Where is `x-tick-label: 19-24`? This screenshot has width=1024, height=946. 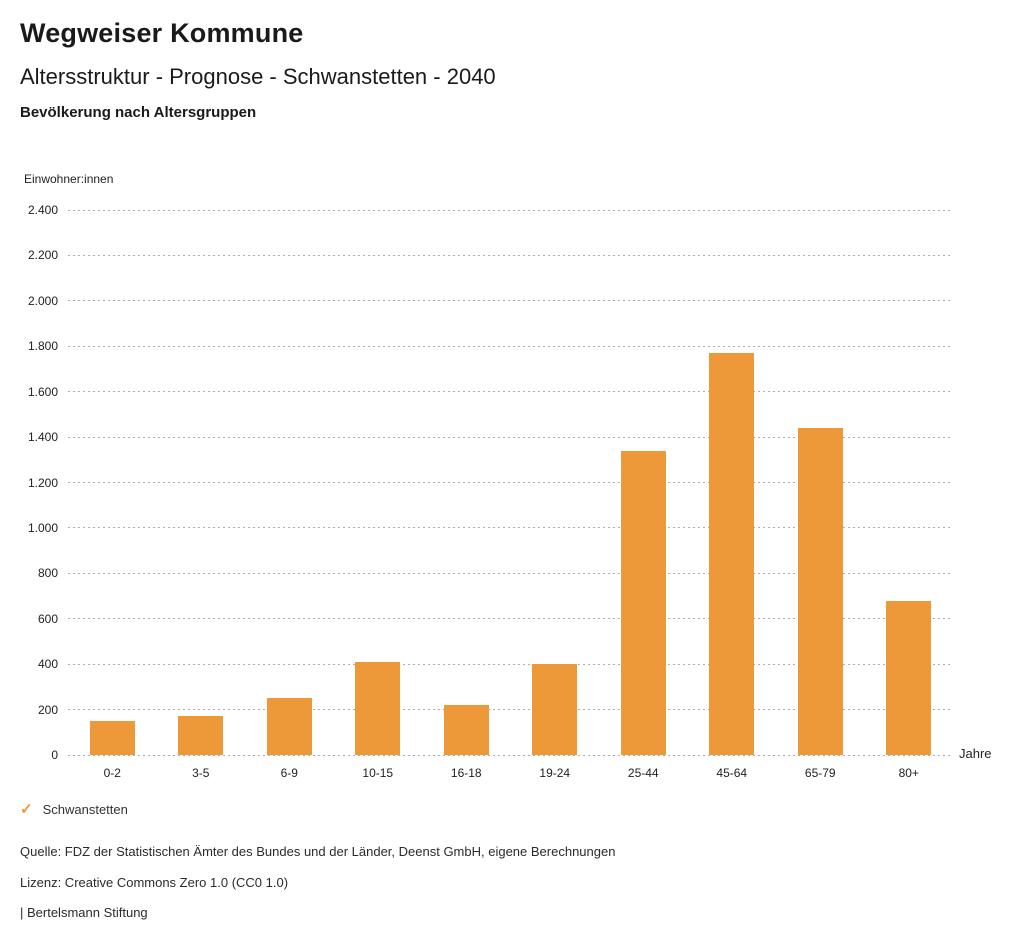 x-tick-label: 19-24 is located at coordinates (555, 773).